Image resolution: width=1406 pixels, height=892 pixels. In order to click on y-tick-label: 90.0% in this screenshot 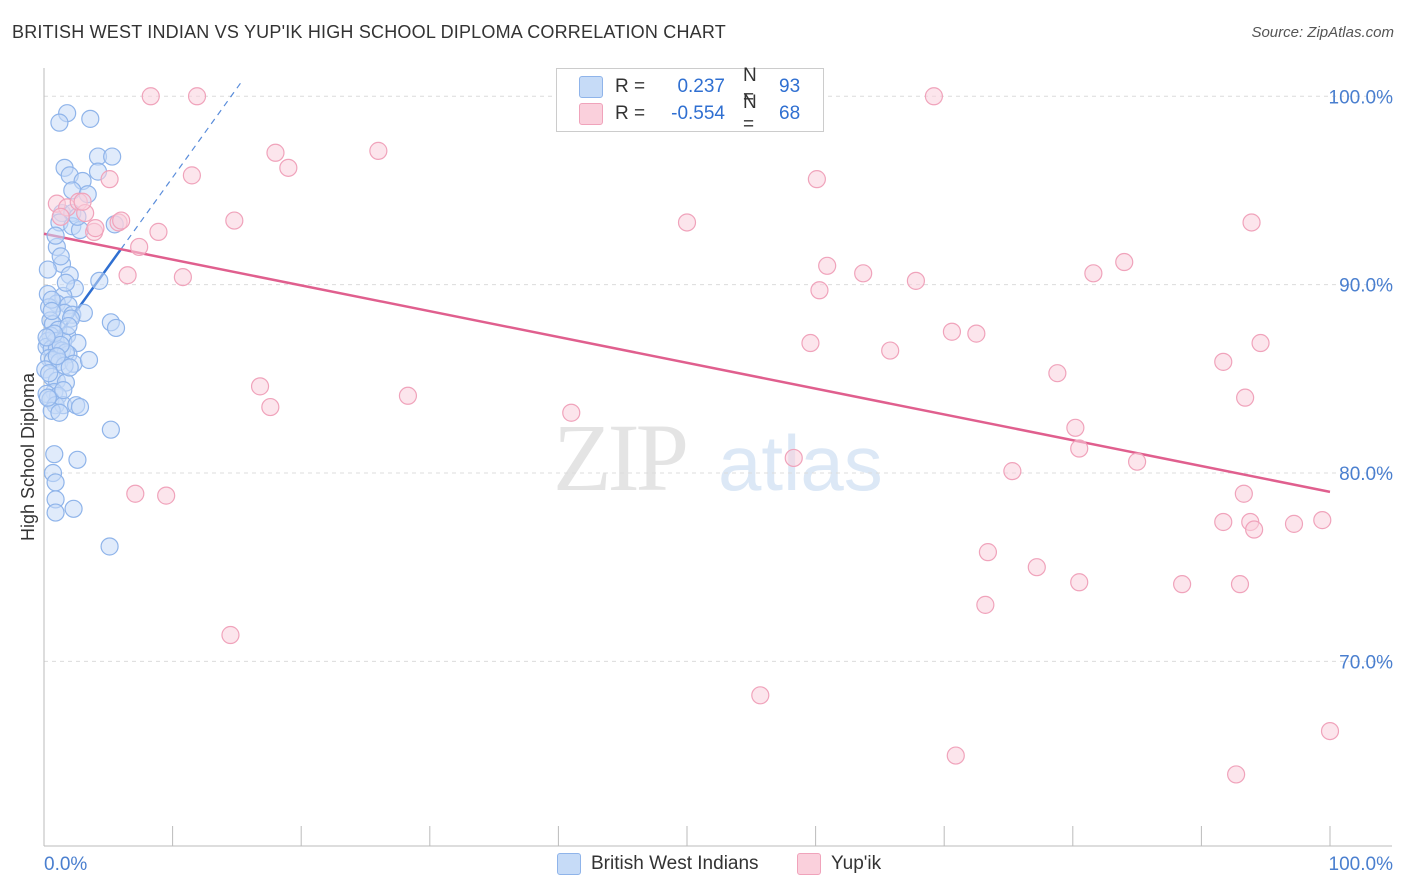, I will do `click(1366, 286)`.